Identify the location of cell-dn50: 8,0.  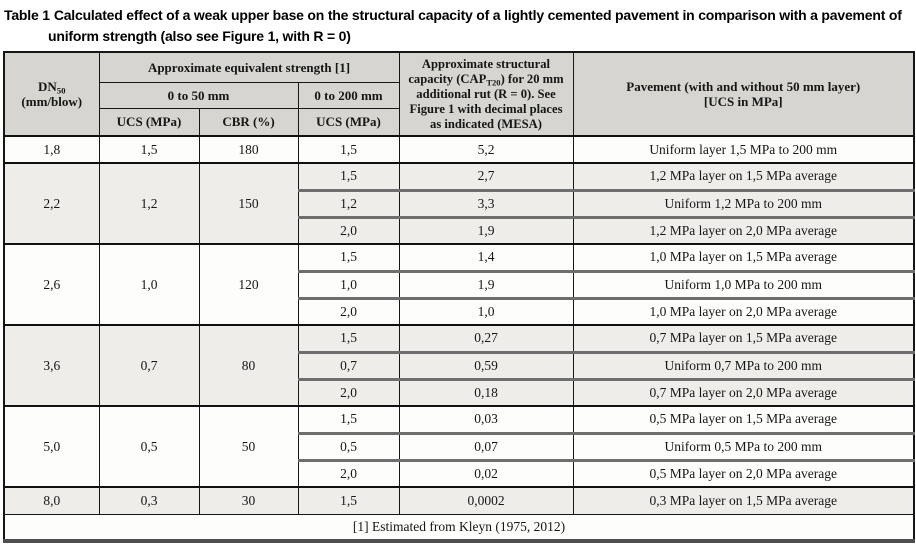
(51, 500).